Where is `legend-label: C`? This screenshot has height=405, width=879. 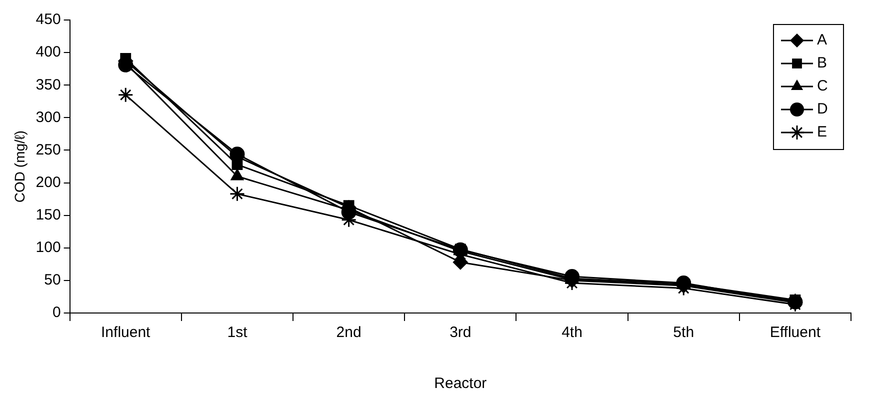 legend-label: C is located at coordinates (822, 86).